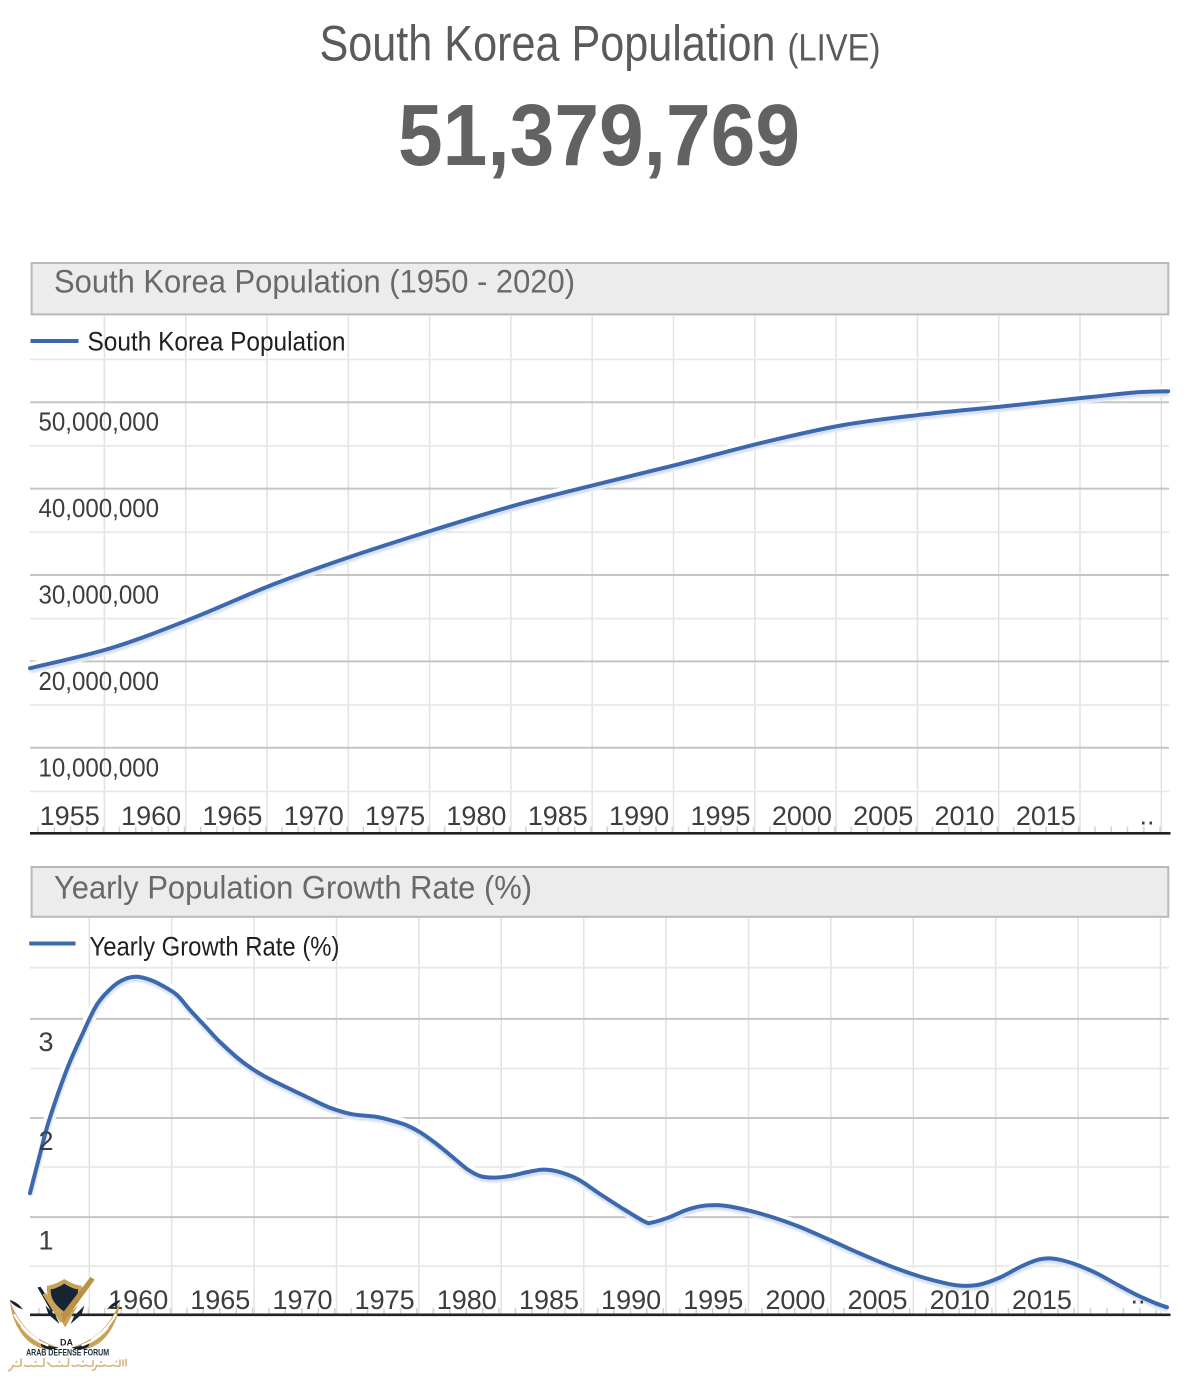  Describe the element at coordinates (66, 1342) in the screenshot. I see `svg-text: DA` at that location.